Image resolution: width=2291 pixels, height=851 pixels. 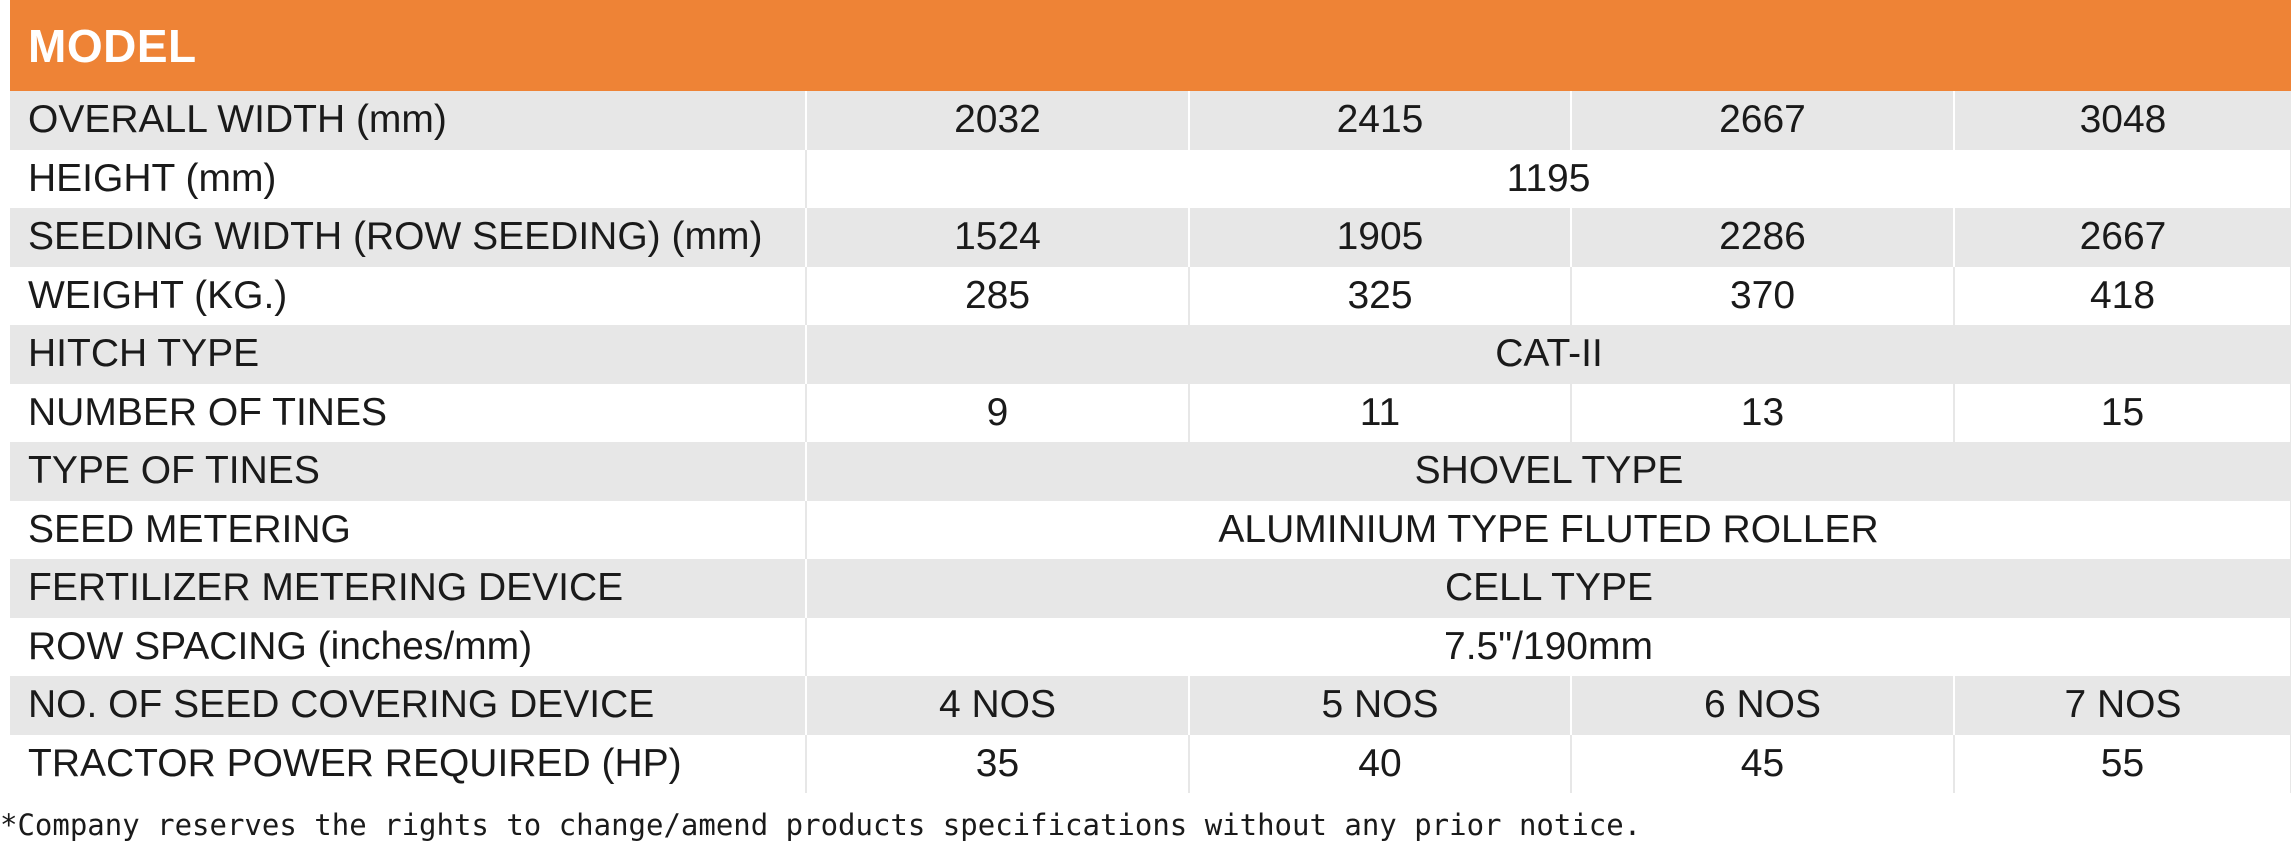 What do you see at coordinates (998, 120) in the screenshot?
I see `row-value: 2032` at bounding box center [998, 120].